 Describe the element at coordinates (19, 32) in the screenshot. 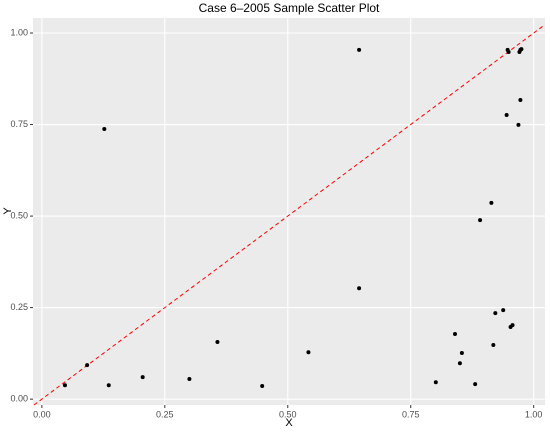

I see `y-tick-label: 1.00` at that location.